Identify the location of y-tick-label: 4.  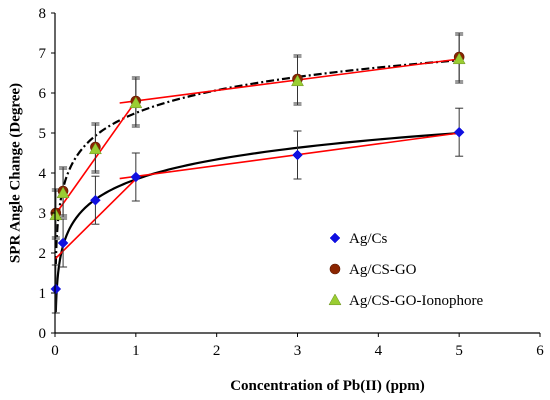
(43, 174).